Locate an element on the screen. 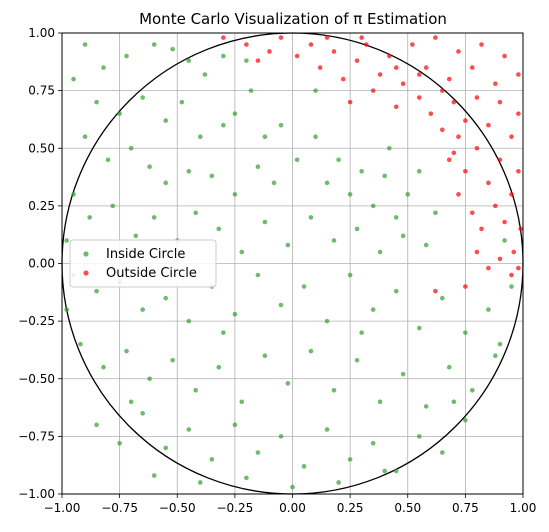  x-tick-label-6: 0.50 is located at coordinates (407, 508).